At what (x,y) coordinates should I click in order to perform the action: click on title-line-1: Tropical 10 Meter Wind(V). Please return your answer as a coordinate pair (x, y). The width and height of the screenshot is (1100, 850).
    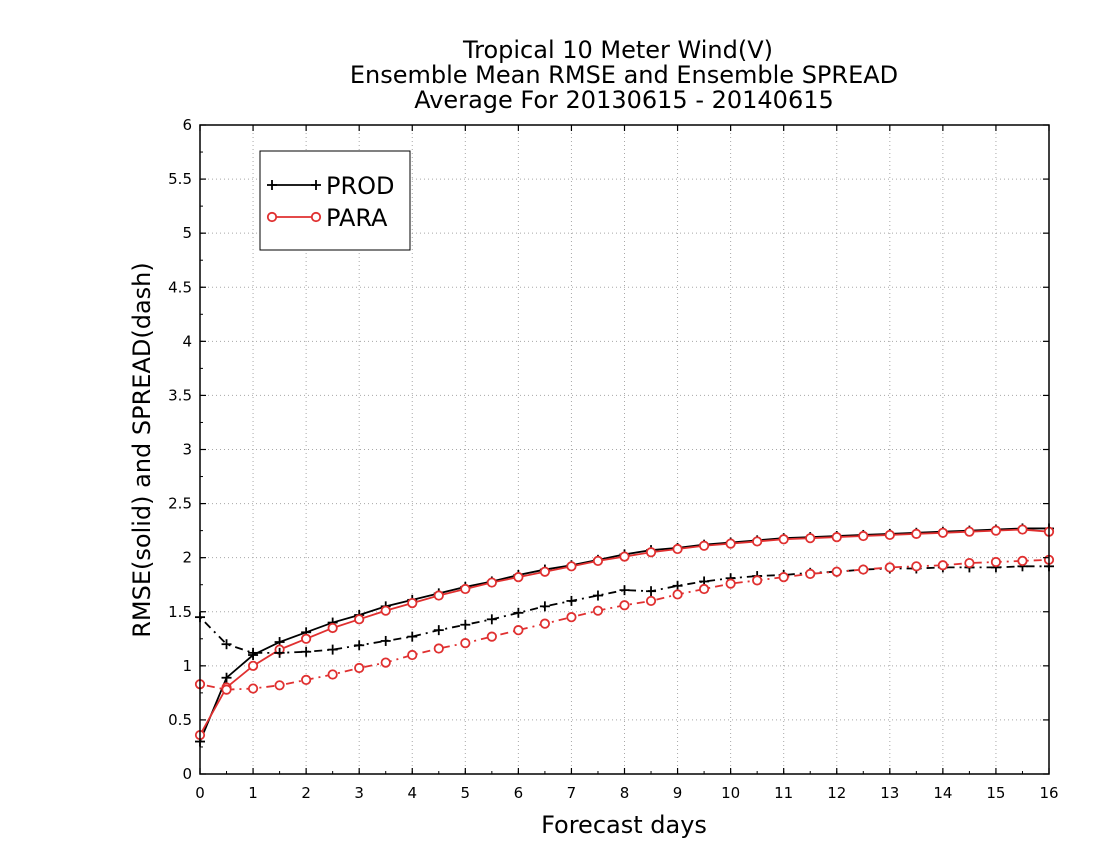
    Looking at the image, I should click on (617, 50).